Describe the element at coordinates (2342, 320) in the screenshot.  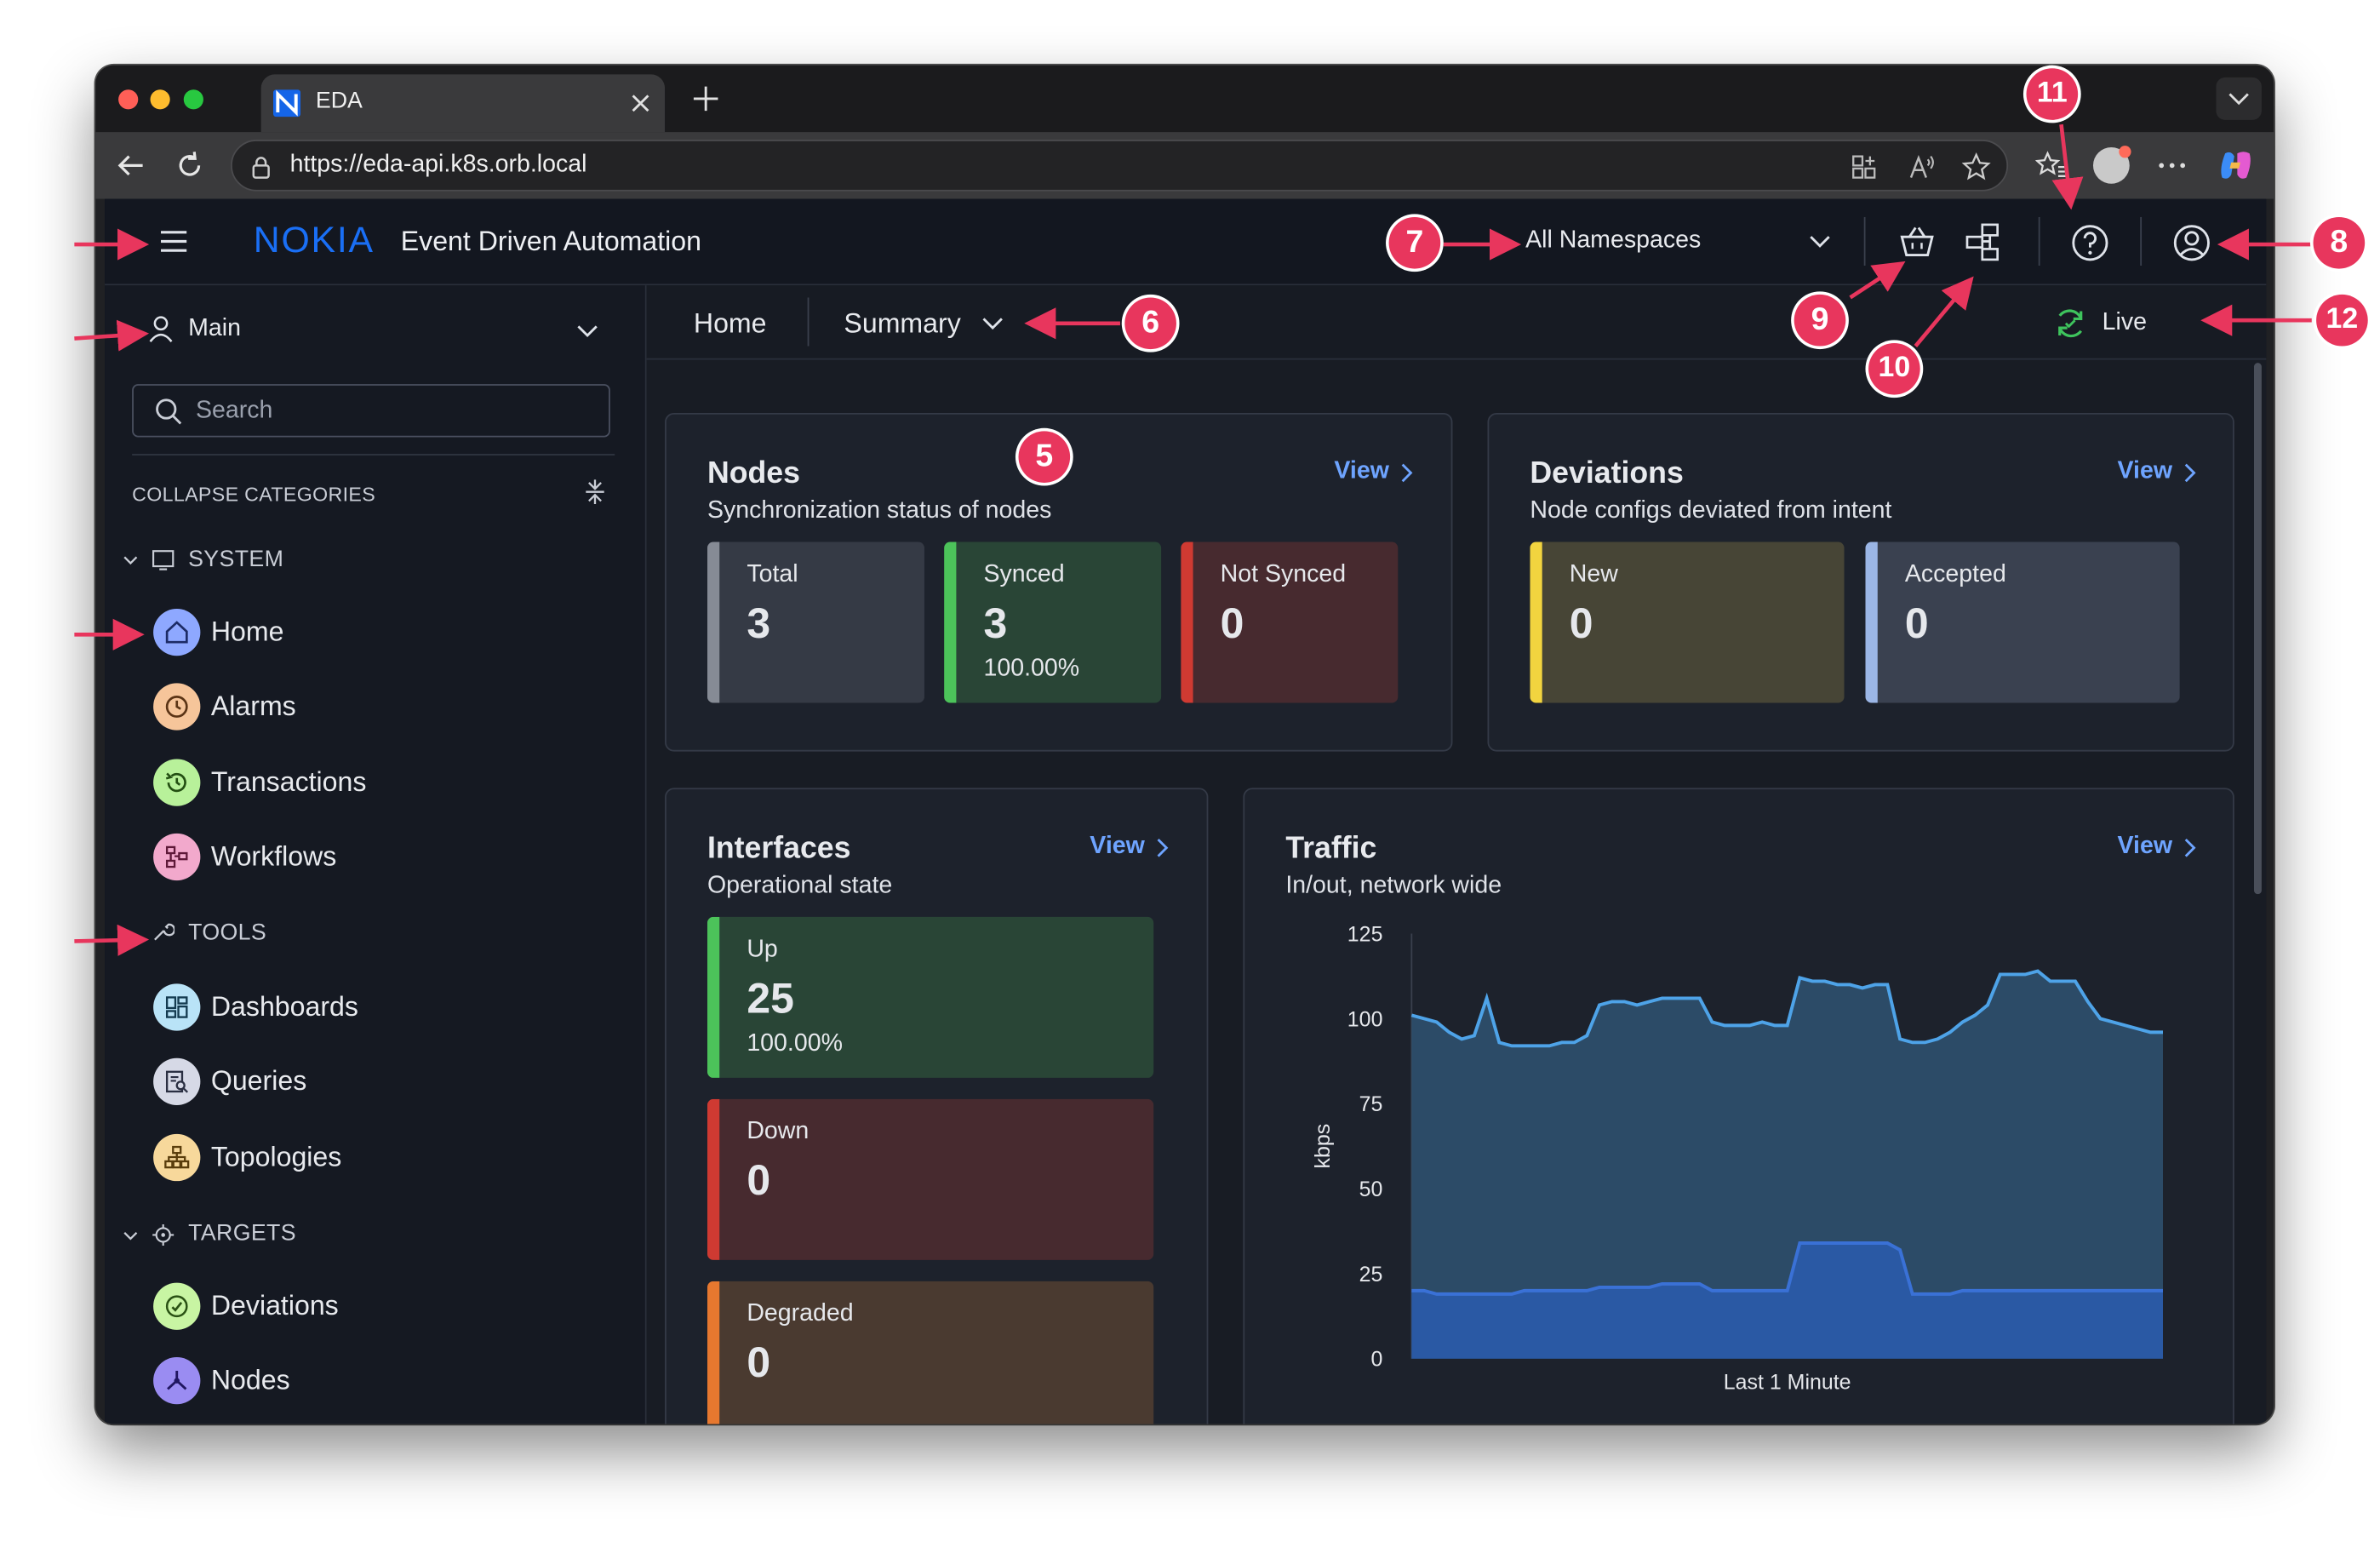
I see `callout-badge: 12` at that location.